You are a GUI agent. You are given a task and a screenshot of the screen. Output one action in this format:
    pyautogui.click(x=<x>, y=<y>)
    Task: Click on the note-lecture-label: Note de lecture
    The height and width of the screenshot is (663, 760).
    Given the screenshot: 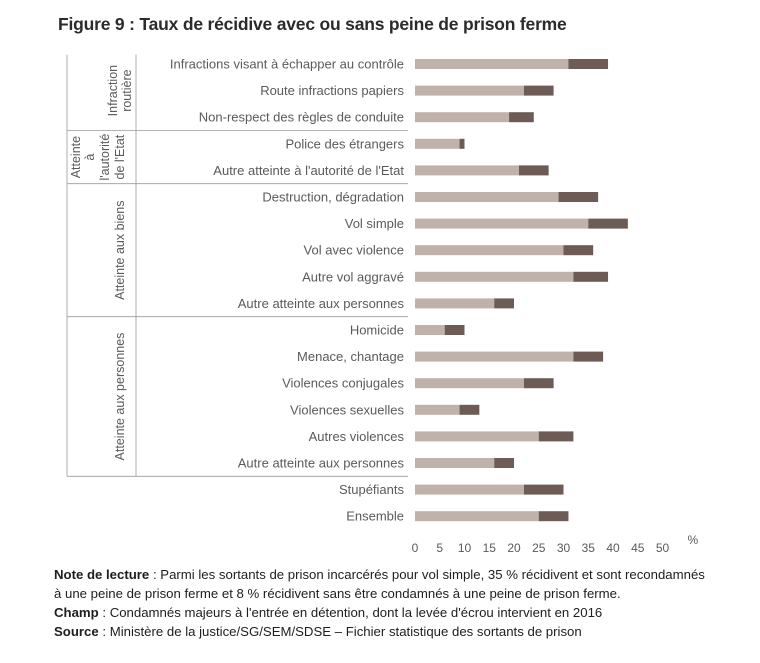 What is the action you would take?
    pyautogui.click(x=102, y=574)
    